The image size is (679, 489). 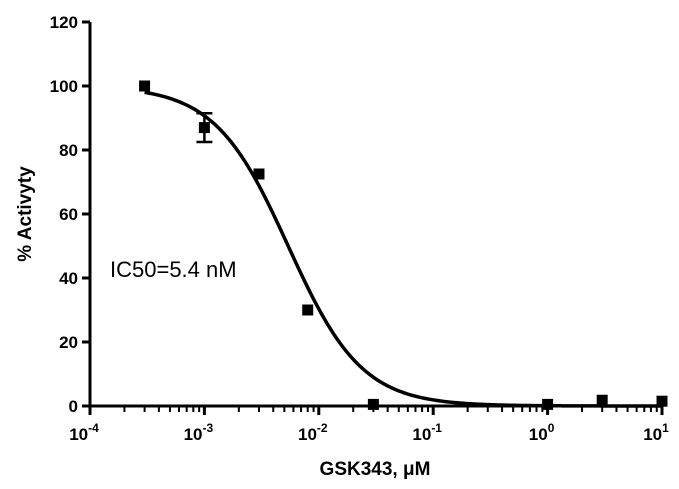 I want to click on y-tick-label: 100, so click(x=64, y=86).